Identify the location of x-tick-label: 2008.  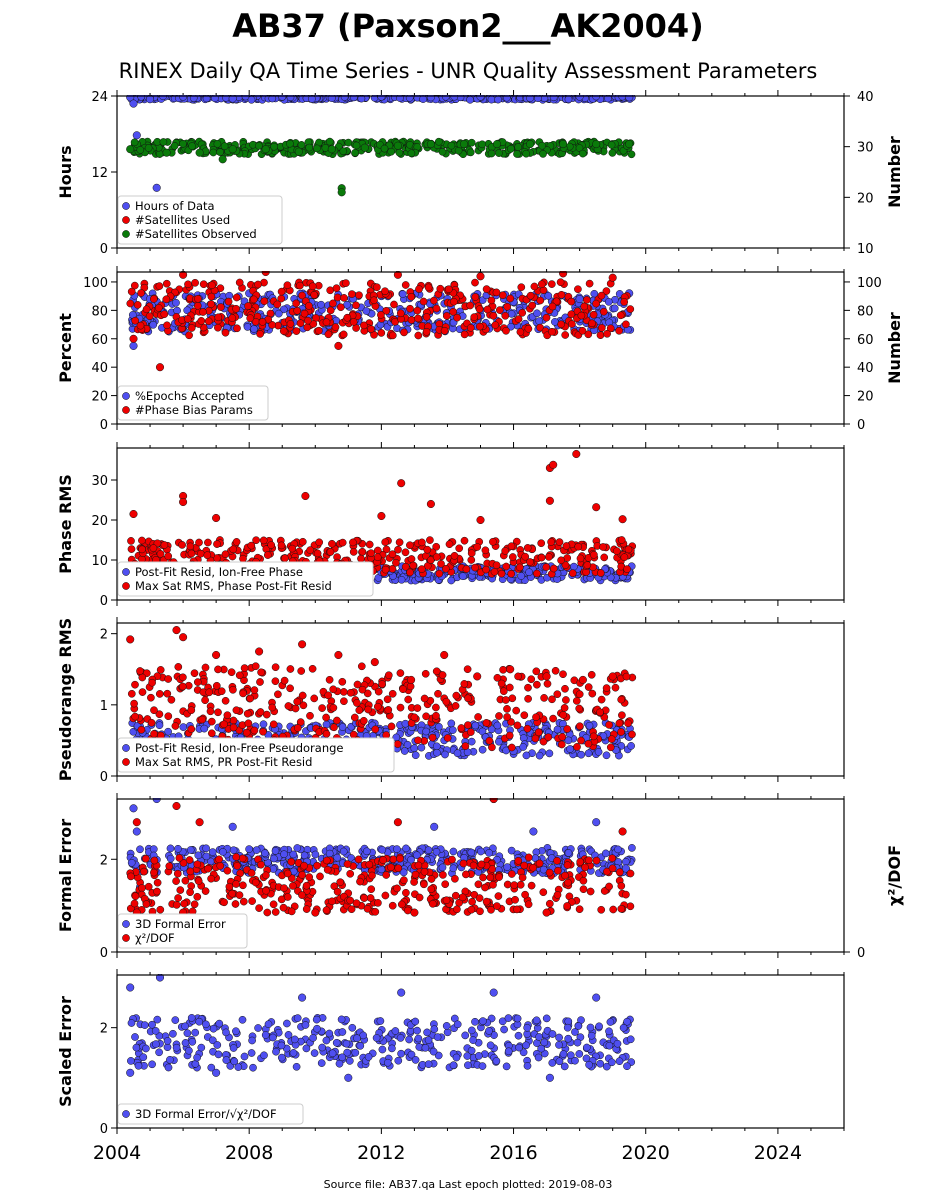
(249, 1153).